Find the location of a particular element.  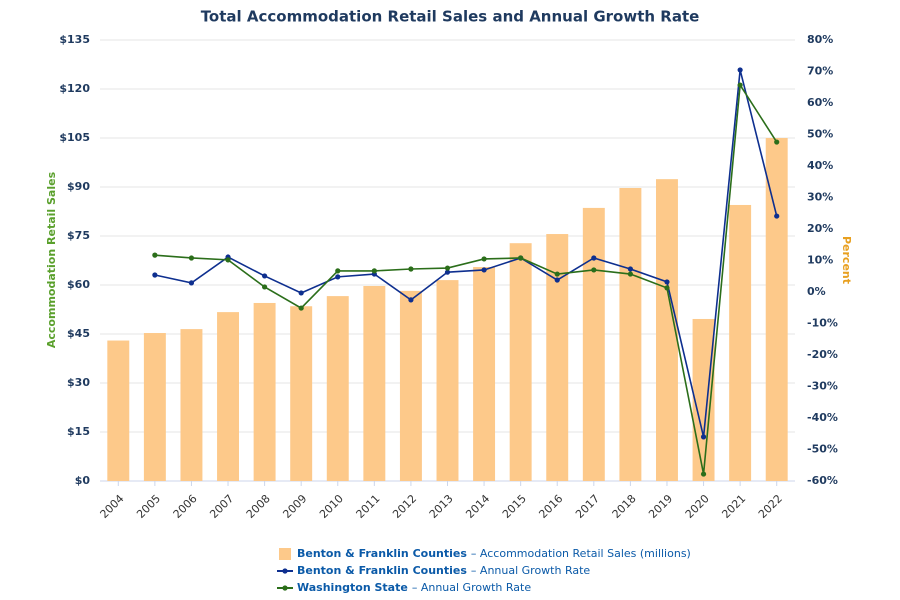

y-tick-label: $60 is located at coordinates (78, 284).